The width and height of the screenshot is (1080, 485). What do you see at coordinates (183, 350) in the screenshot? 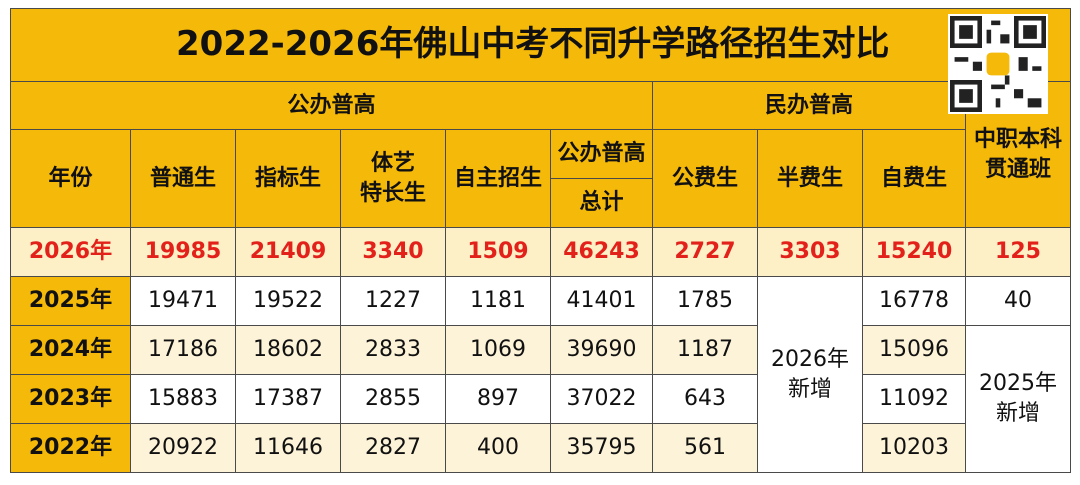
I see `value-cell: 17186` at bounding box center [183, 350].